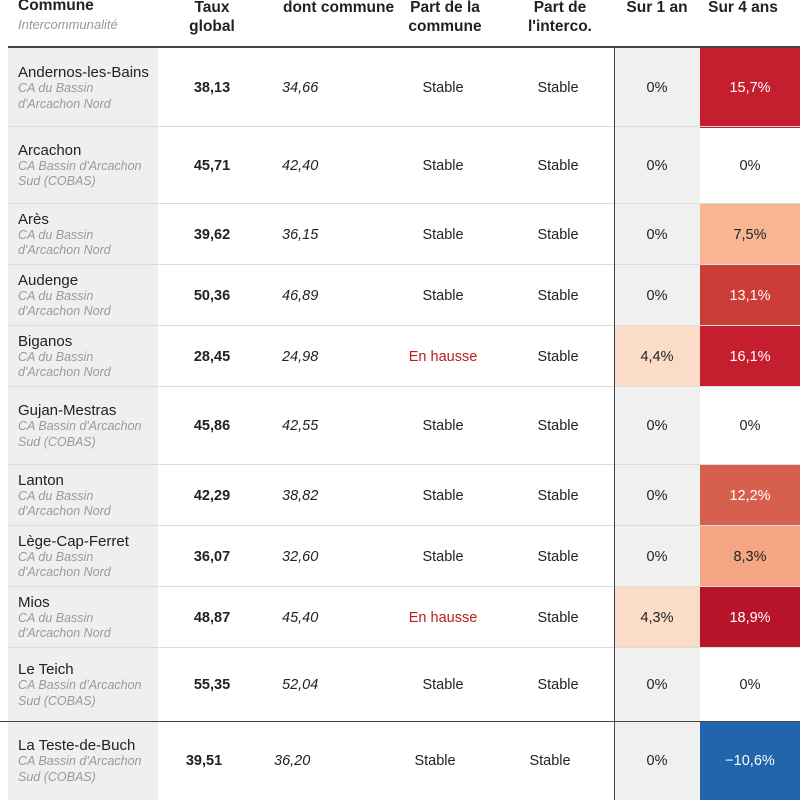  Describe the element at coordinates (73, 541) in the screenshot. I see `commune-name: Lège-Cap-Ferret` at that location.